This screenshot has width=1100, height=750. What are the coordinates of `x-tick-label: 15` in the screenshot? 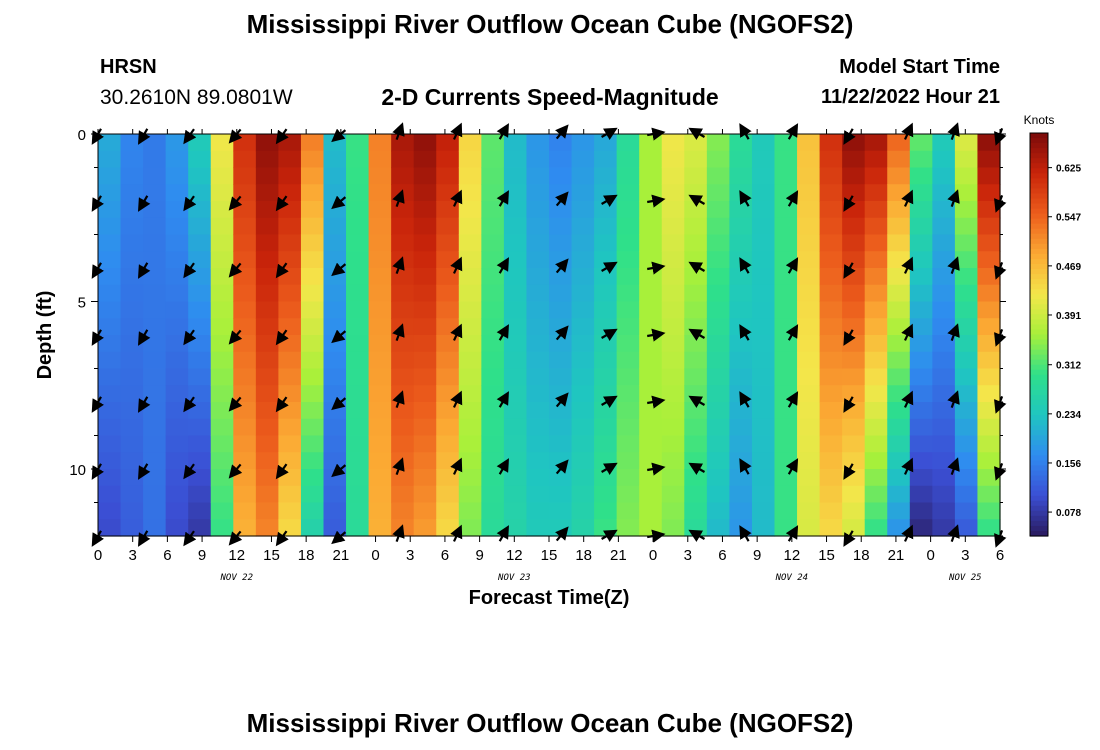 It's located at (271, 555).